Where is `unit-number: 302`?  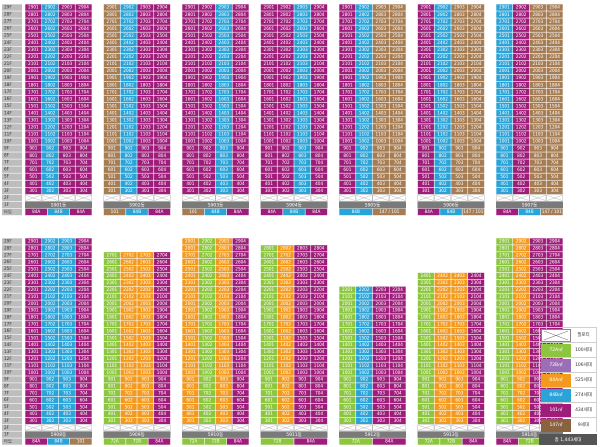
unit-number: 302 is located at coordinates (207, 420).